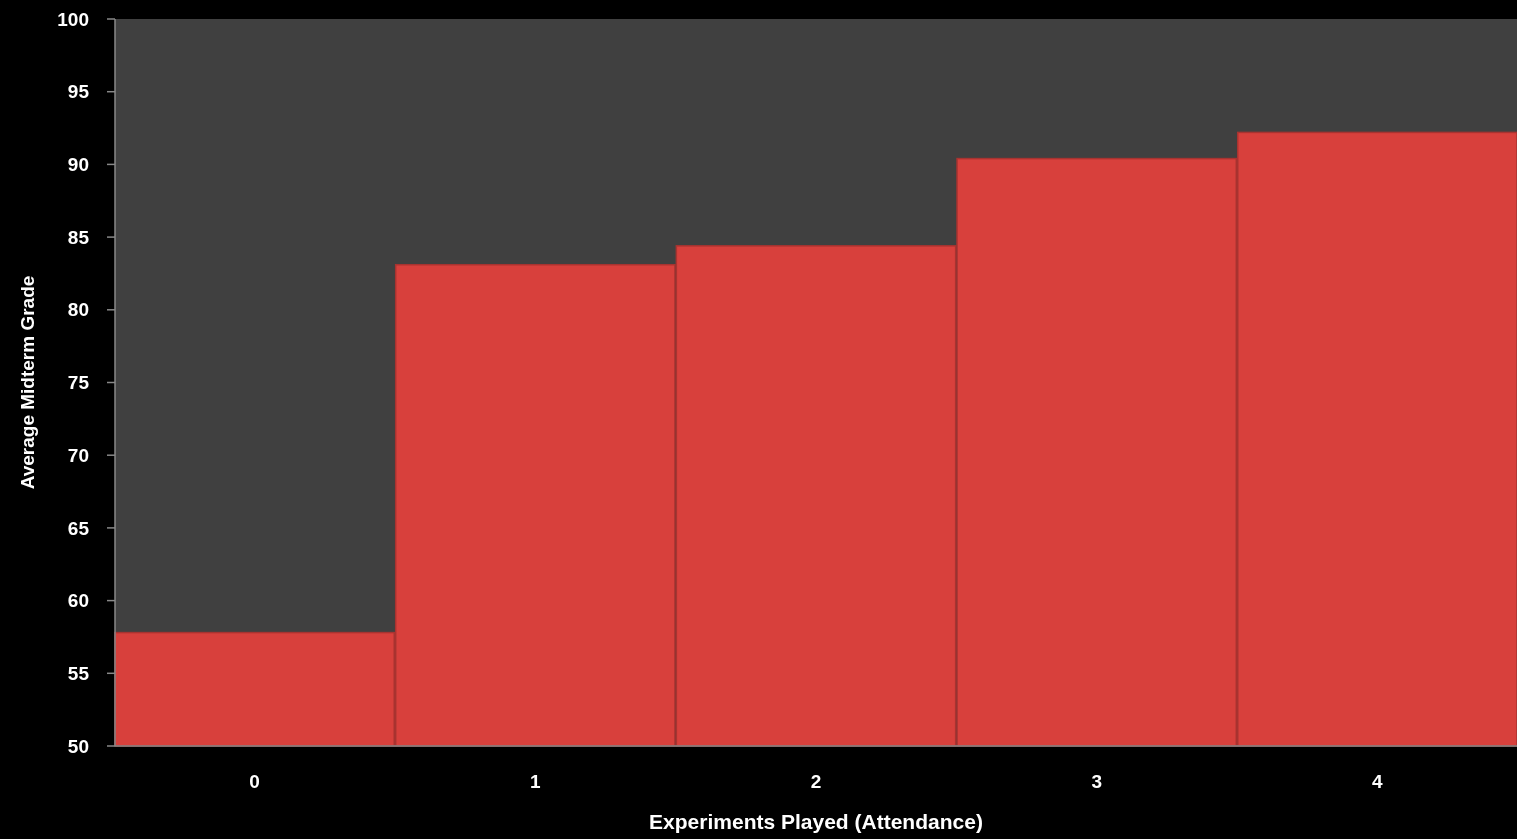 The image size is (1517, 839). What do you see at coordinates (78, 92) in the screenshot?
I see `y-tick-label: 95` at bounding box center [78, 92].